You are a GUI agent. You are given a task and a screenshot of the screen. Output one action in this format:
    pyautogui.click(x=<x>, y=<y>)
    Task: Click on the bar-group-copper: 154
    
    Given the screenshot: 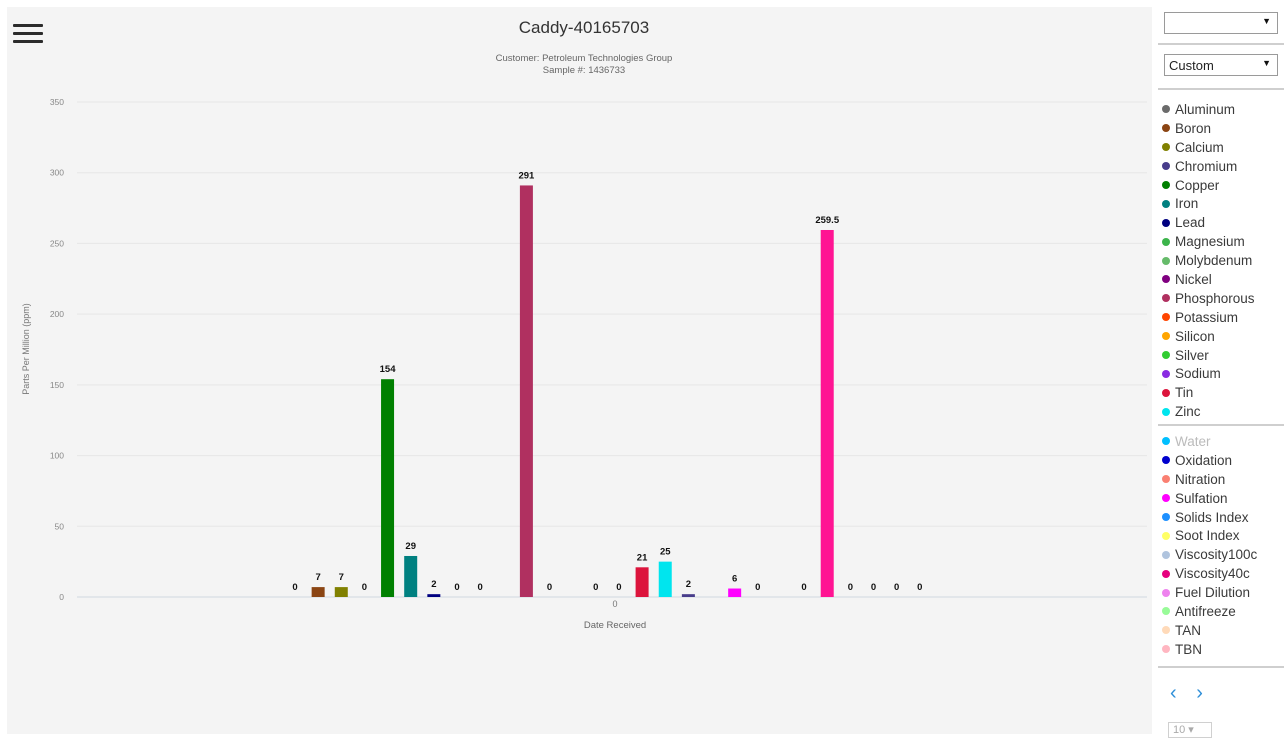 What is the action you would take?
    pyautogui.click(x=388, y=480)
    